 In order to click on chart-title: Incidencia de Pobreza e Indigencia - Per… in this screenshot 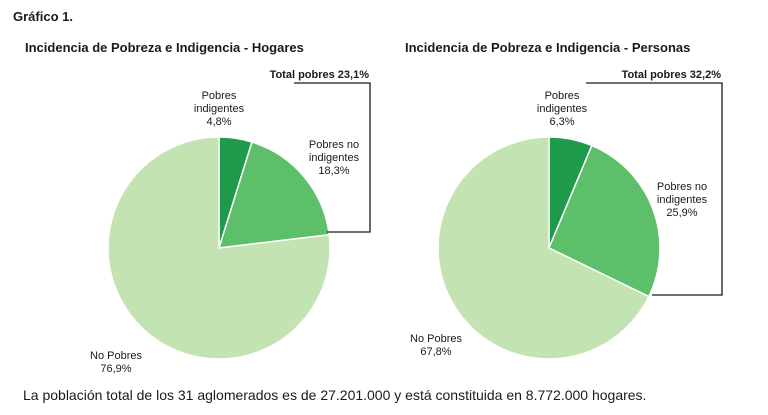, I will do `click(547, 47)`.